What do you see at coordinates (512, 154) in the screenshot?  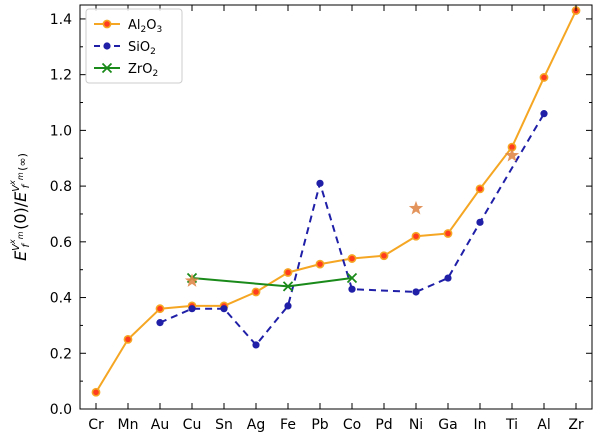 I see `point-star-ti` at bounding box center [512, 154].